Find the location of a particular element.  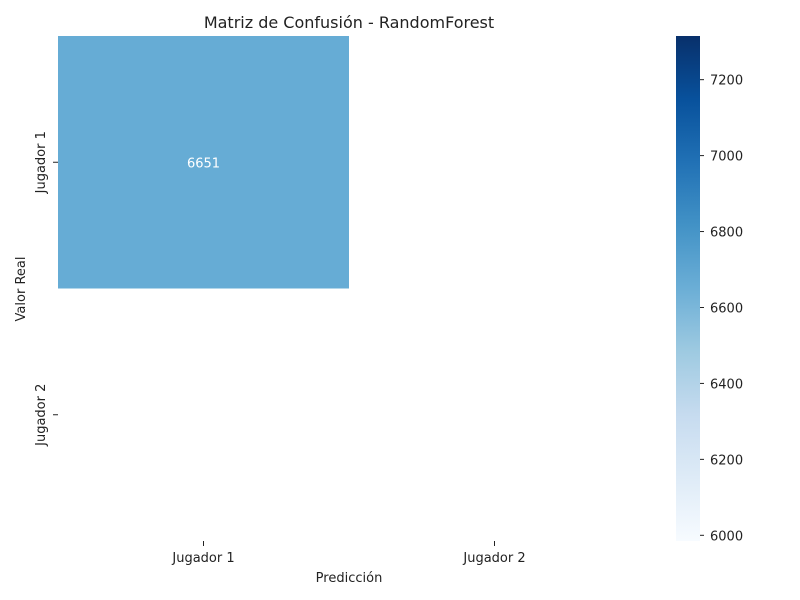

colorbar: 6000 6200 6400 6600 6800 7000 7200 is located at coordinates (709, 290).